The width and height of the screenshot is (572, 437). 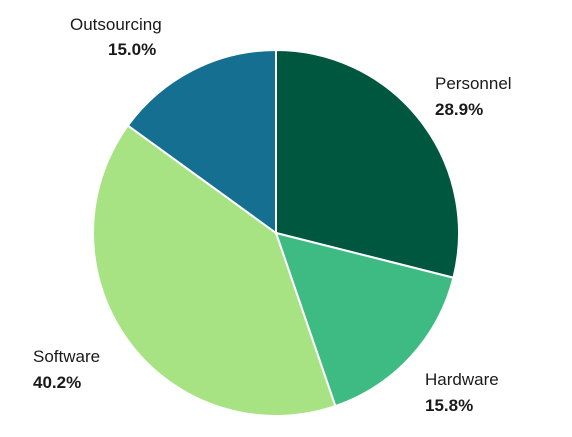 What do you see at coordinates (116, 24) in the screenshot?
I see `slice-name-outsourcing: Outsourcing` at bounding box center [116, 24].